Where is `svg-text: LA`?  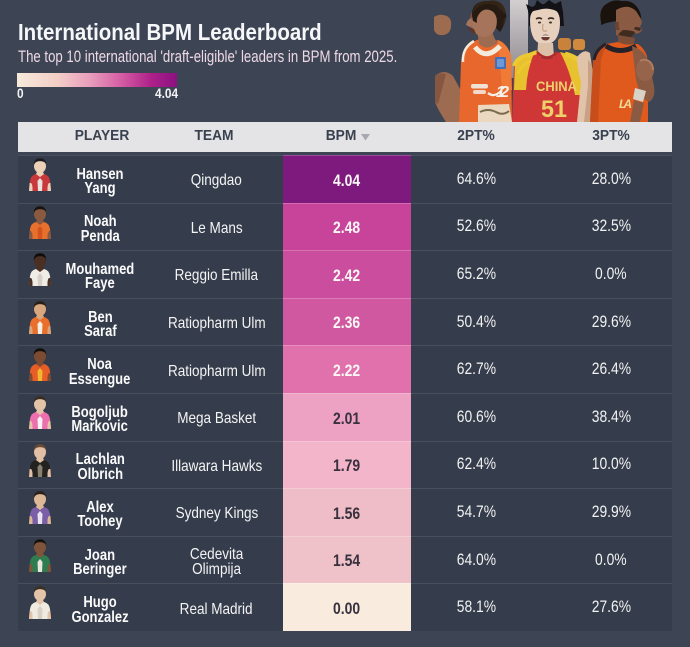
svg-text: LA is located at coordinates (625, 104).